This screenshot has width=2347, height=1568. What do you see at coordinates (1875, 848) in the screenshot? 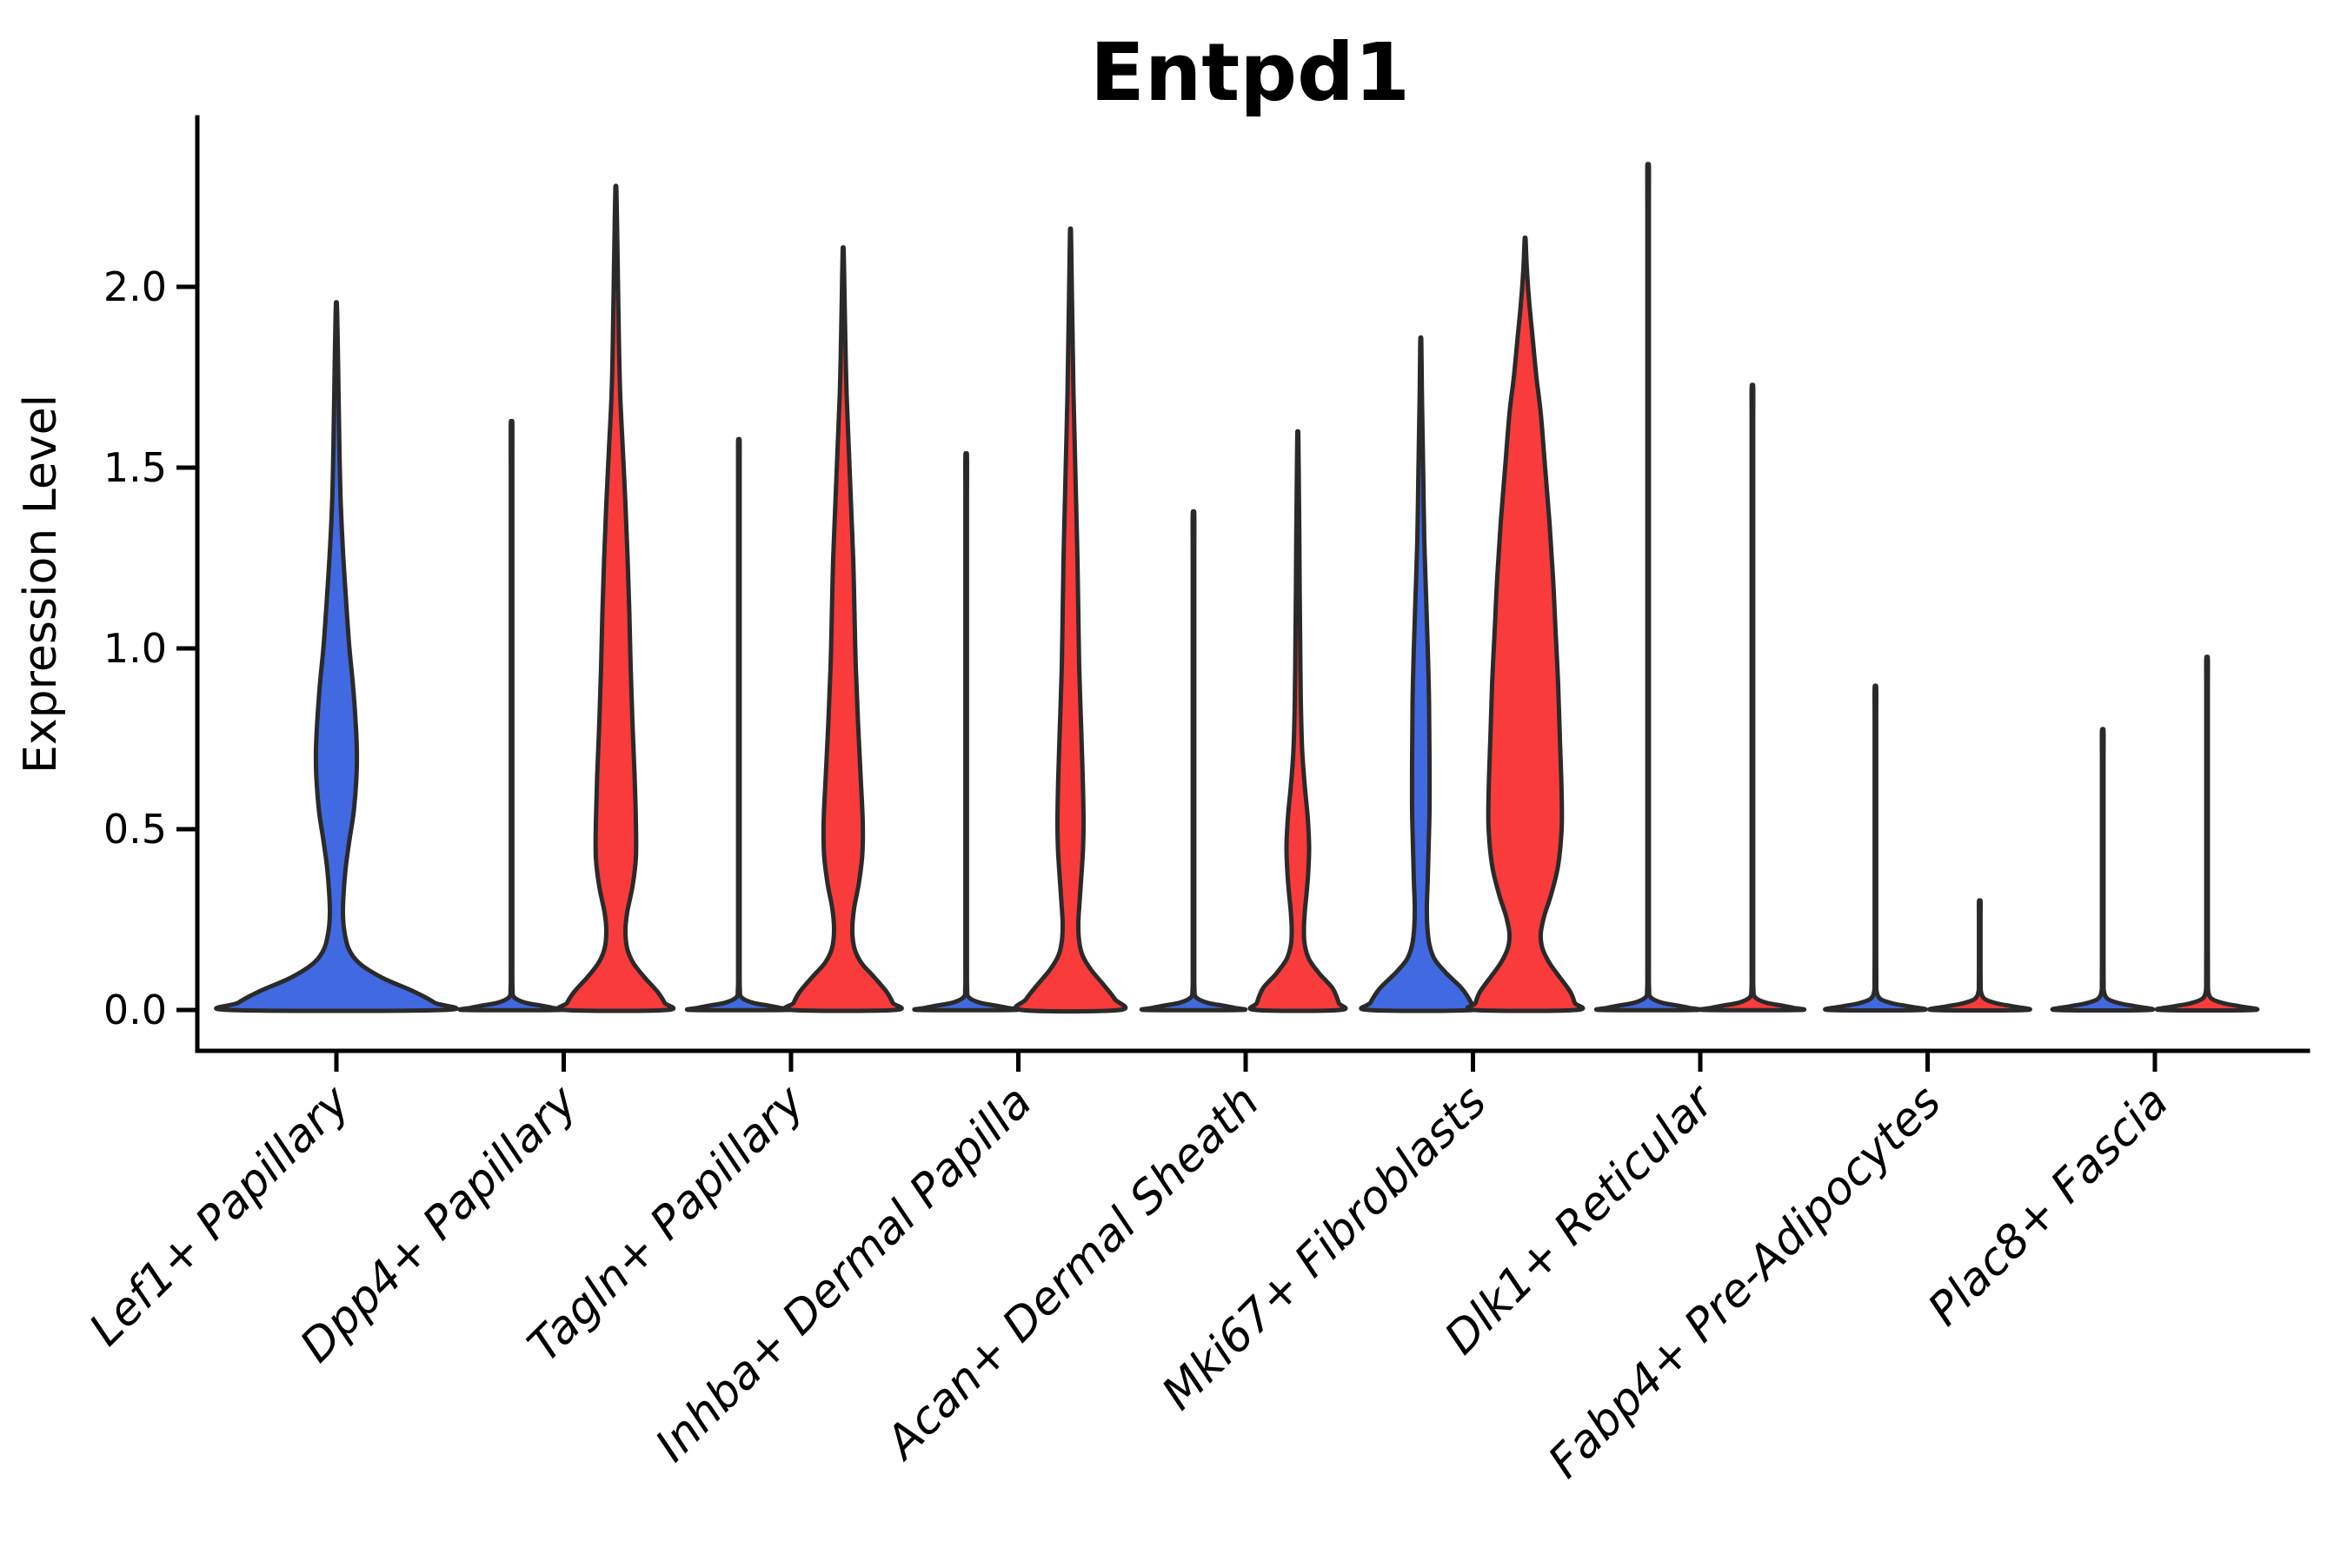
I see `violin-fabp4-pre-adipocytes-left` at bounding box center [1875, 848].